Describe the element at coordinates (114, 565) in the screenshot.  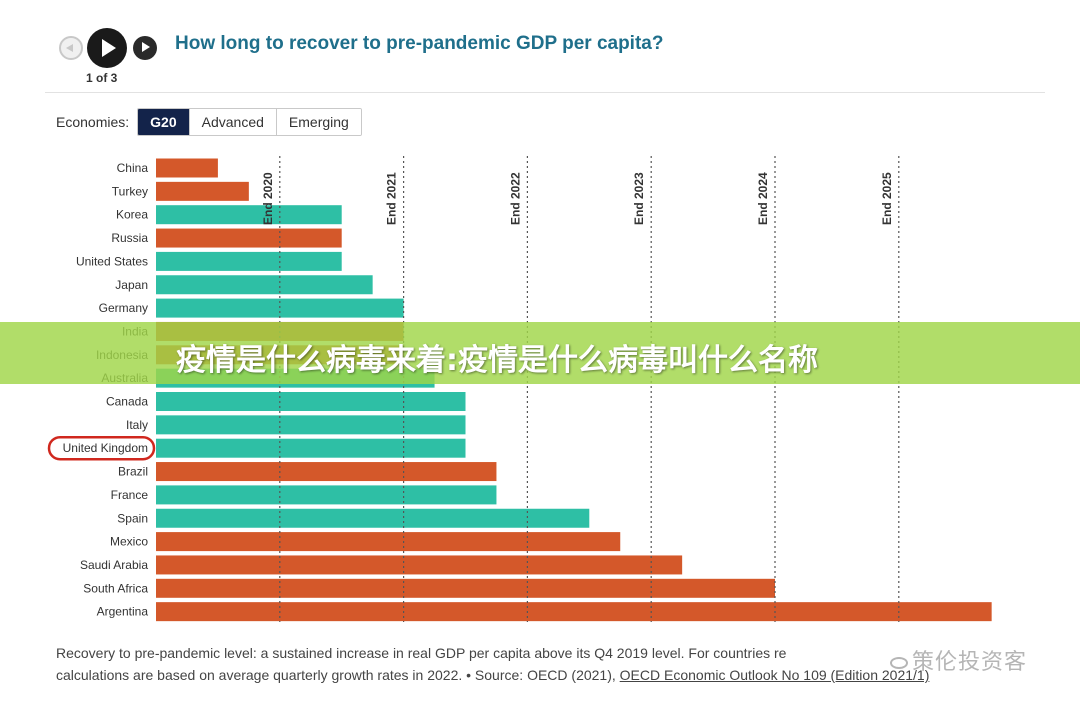
I see `category-label: Saudi Arabia` at that location.